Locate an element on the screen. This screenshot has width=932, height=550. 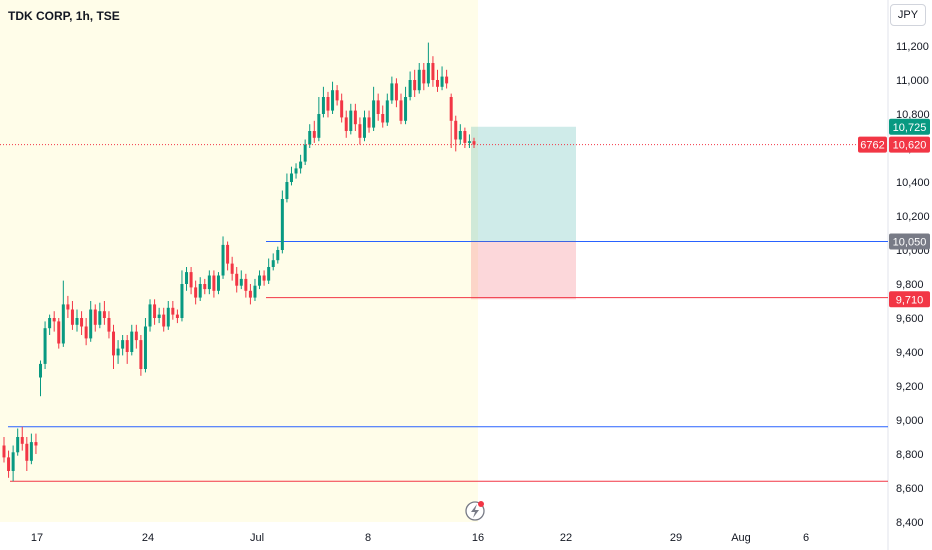
svg-text: 10,050 is located at coordinates (910, 243).